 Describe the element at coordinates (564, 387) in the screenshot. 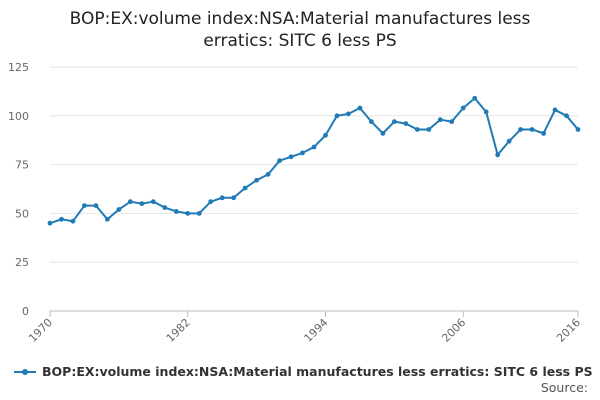

I see `source-label: Source:` at that location.